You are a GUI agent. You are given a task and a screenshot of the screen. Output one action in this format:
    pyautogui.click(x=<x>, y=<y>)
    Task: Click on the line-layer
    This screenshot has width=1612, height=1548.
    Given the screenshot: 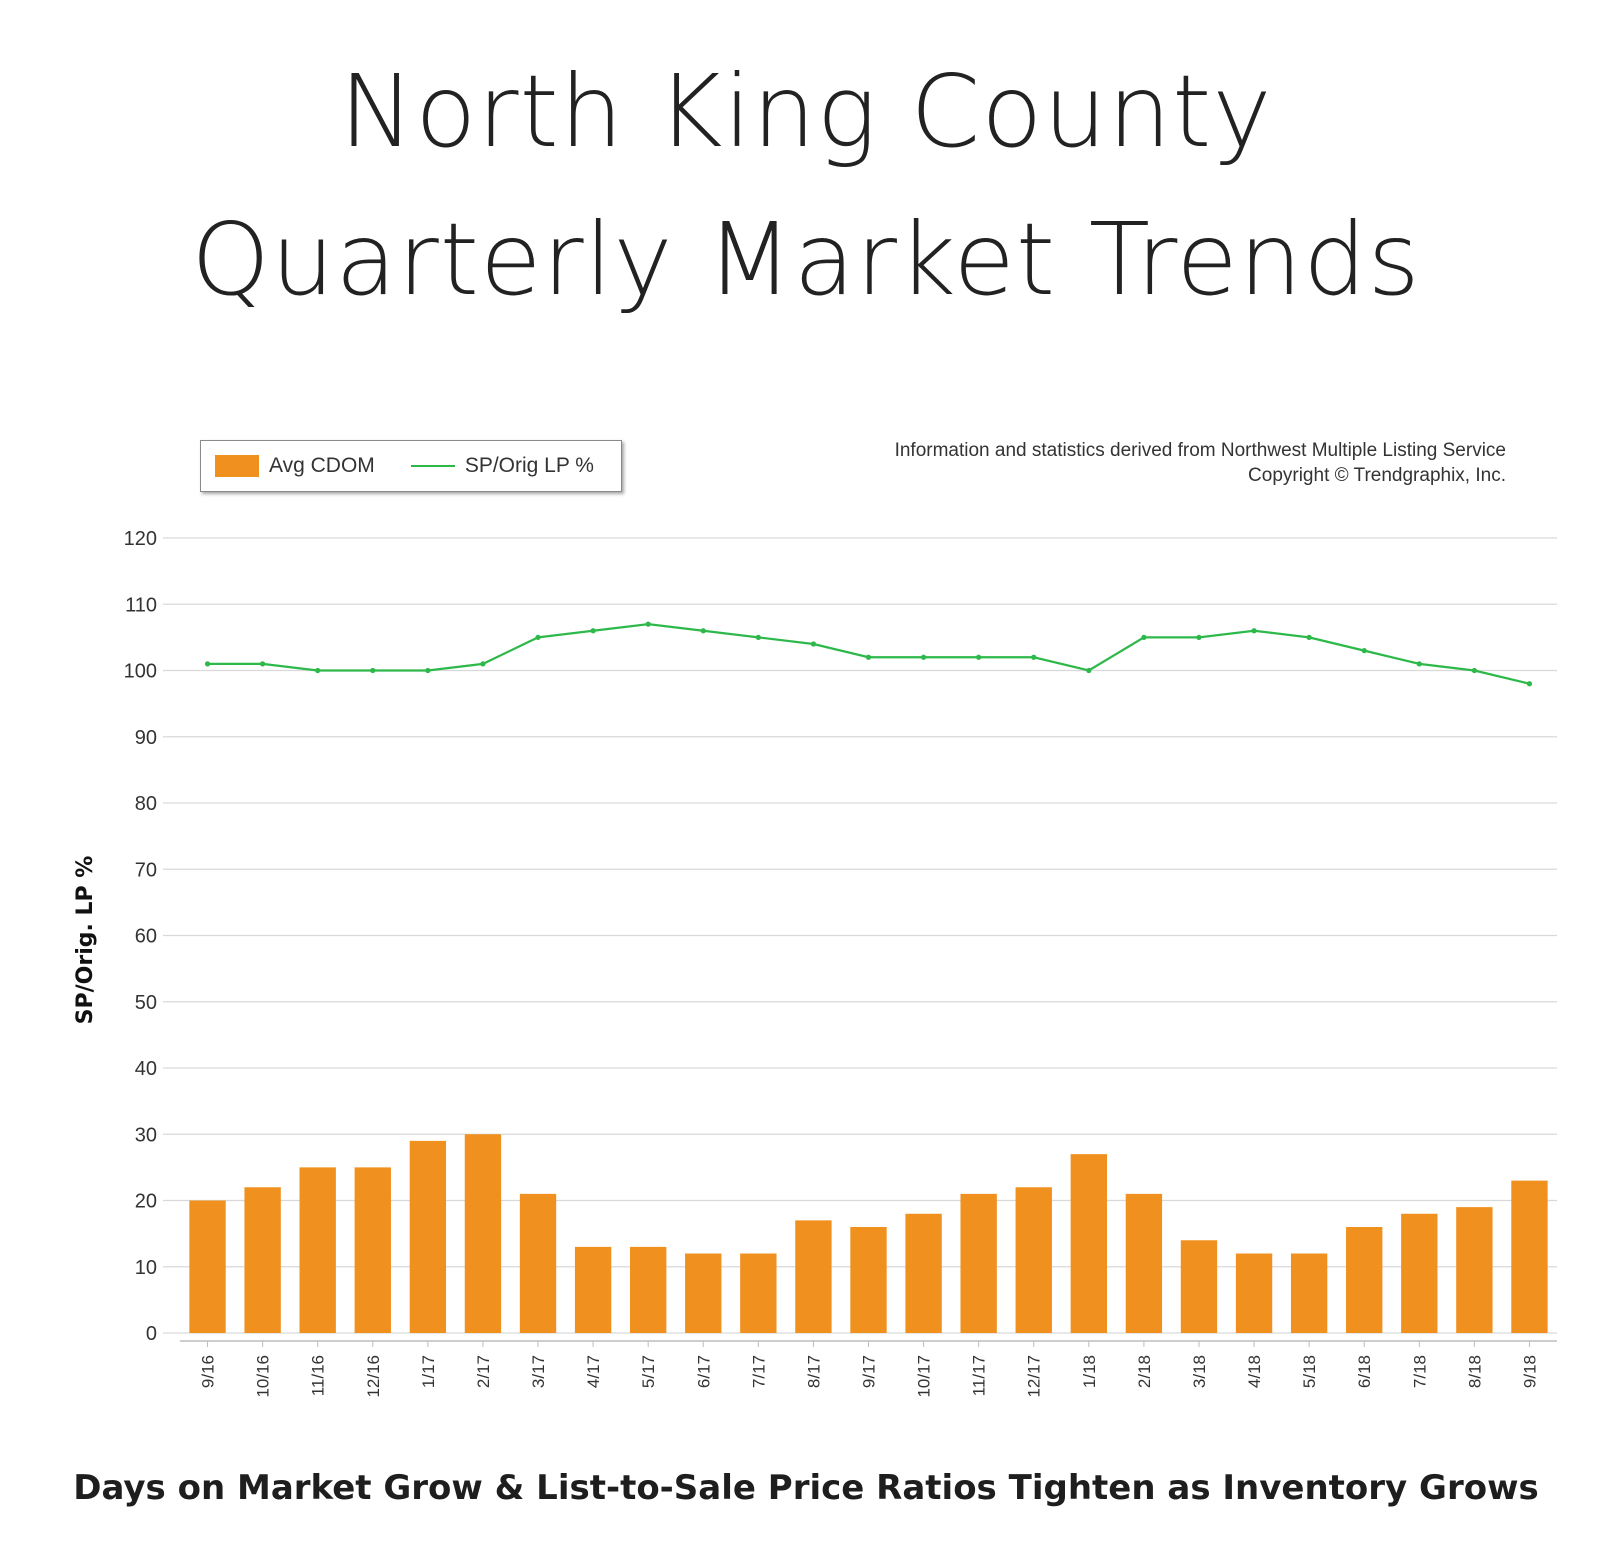 What is the action you would take?
    pyautogui.click(x=868, y=654)
    